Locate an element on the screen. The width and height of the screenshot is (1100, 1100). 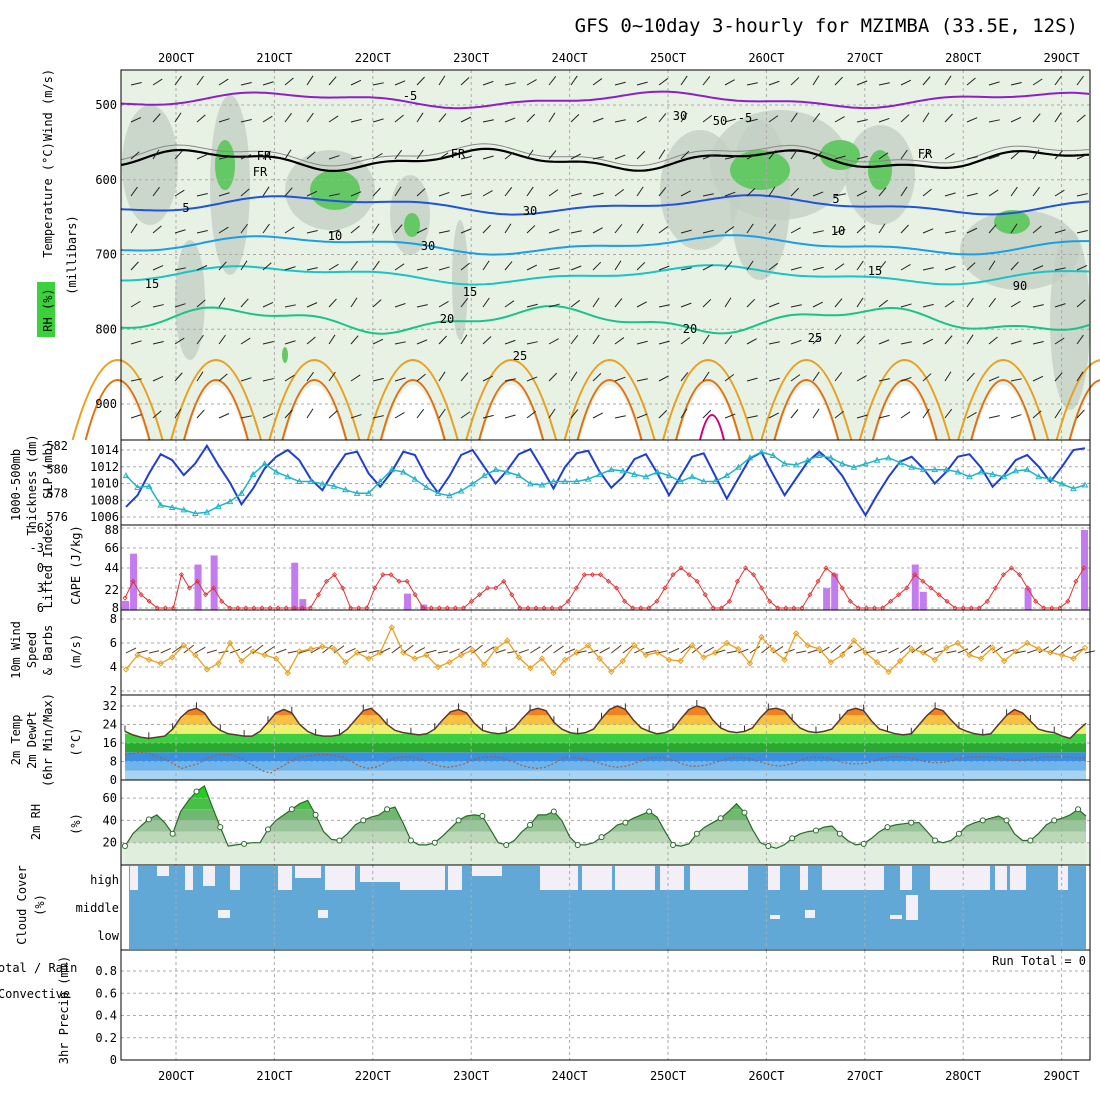
date-tick-top: 29OCT is located at coordinates (1062, 58).